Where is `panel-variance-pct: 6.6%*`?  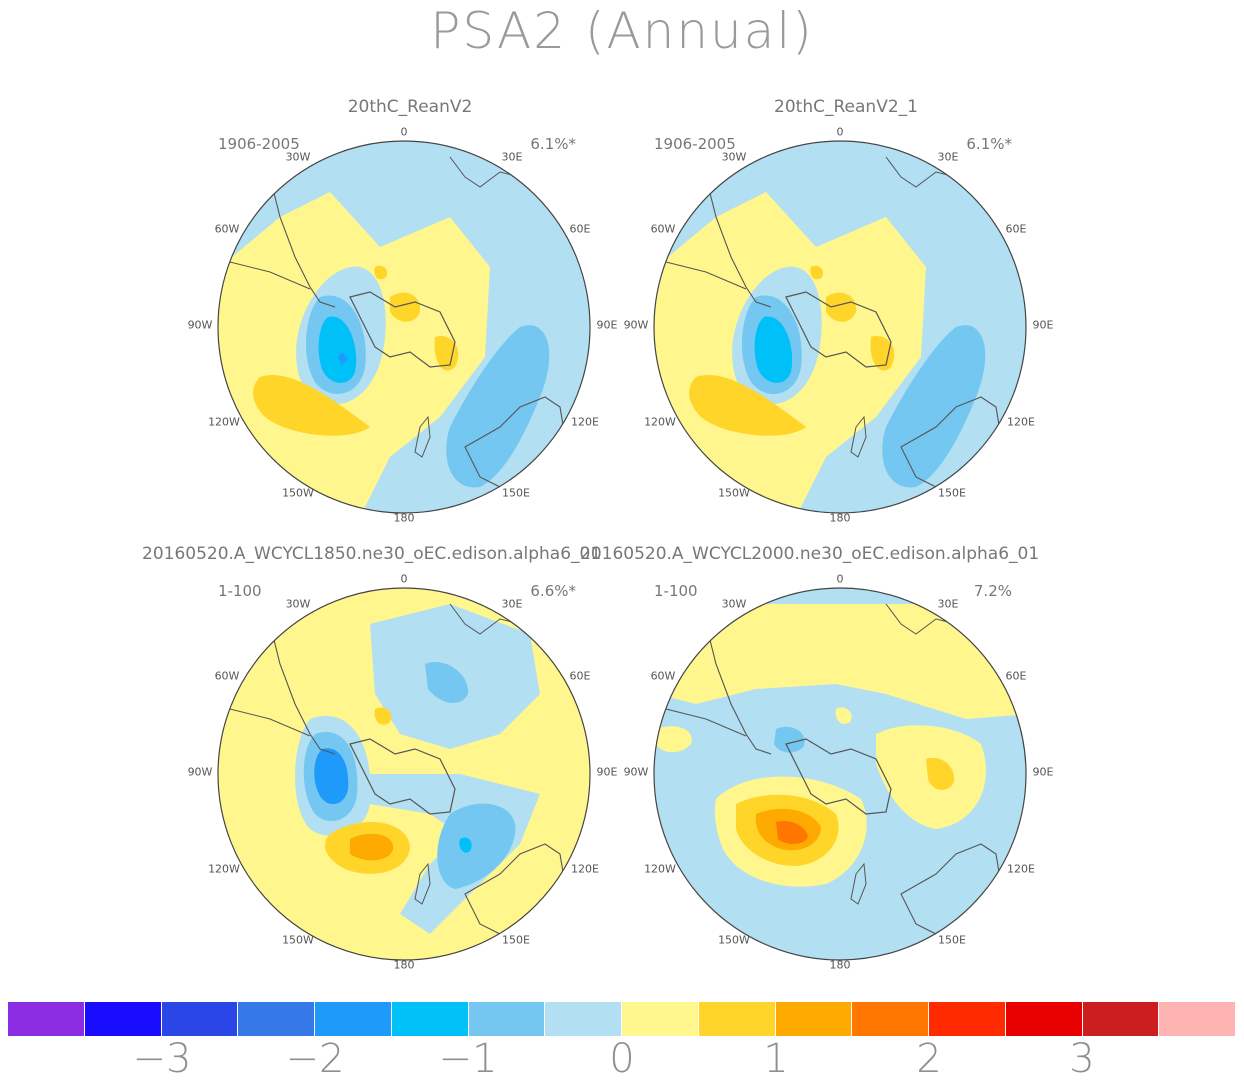
panel-variance-pct: 6.6%* is located at coordinates (553, 591).